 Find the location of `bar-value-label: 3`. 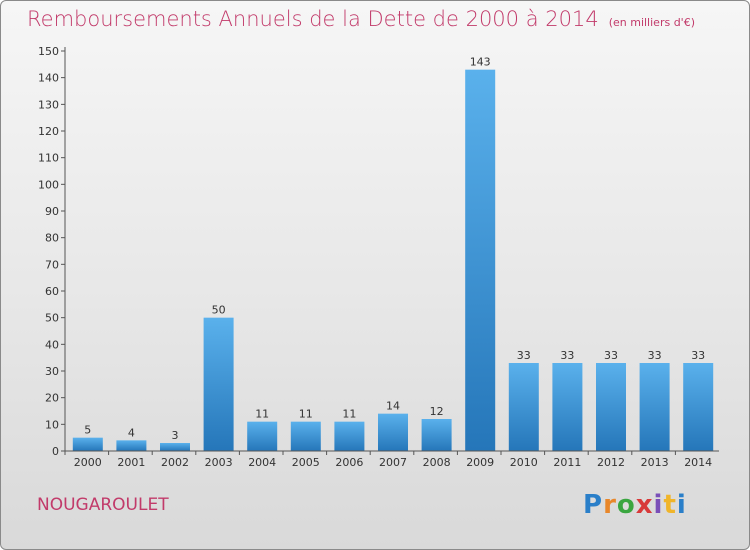

bar-value-label: 3 is located at coordinates (175, 435).